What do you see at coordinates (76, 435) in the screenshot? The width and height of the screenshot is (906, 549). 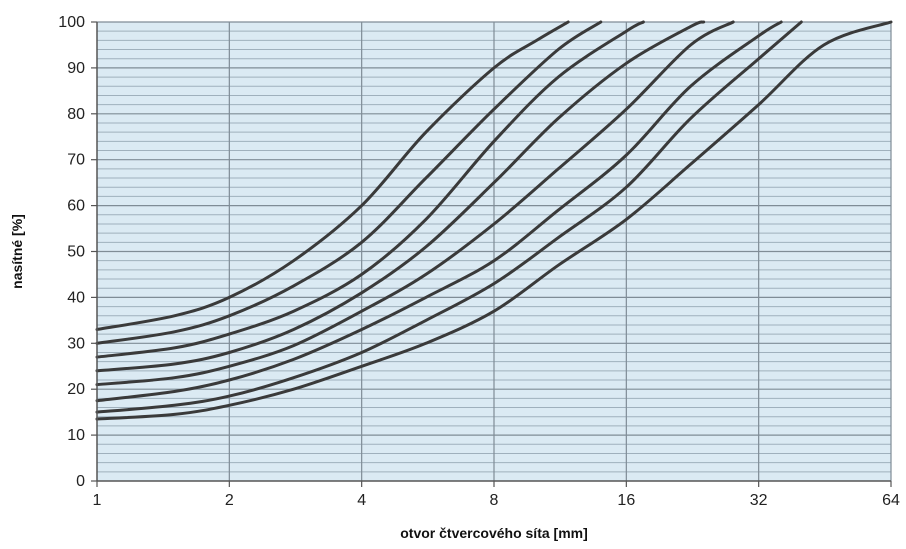 I see `y-tick-label: 10` at bounding box center [76, 435].